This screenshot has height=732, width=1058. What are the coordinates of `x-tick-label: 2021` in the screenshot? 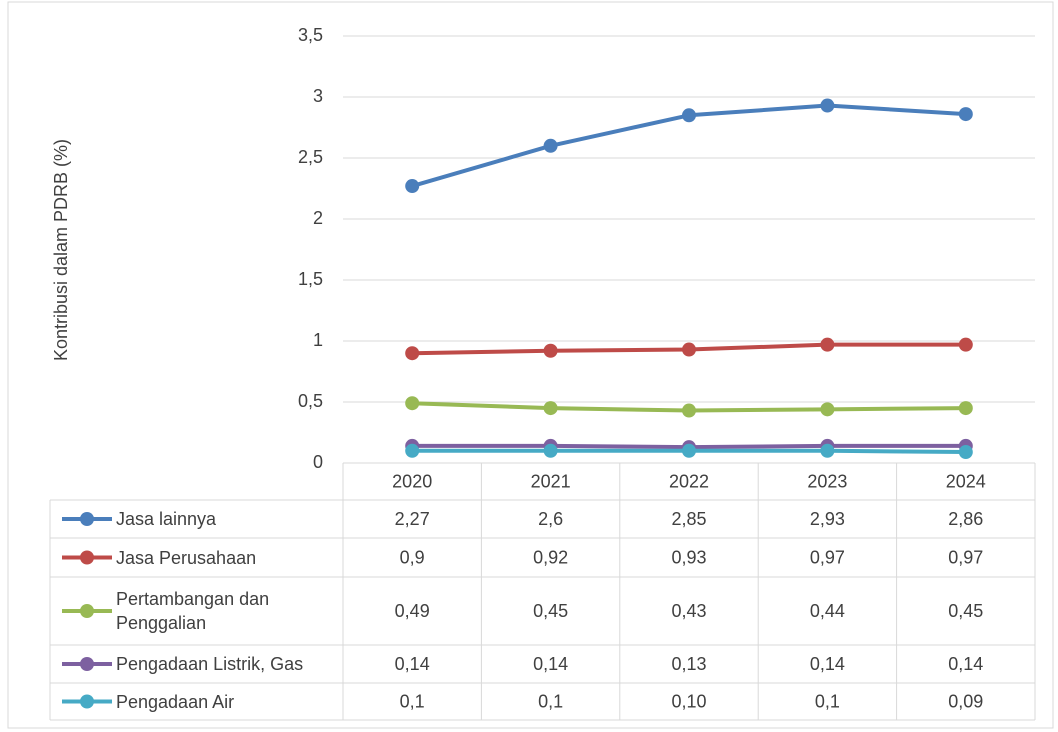 It's located at (551, 481).